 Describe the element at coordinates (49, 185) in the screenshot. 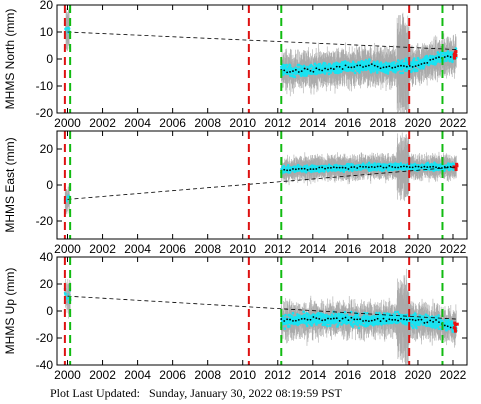

I see `y-tick-label: 0` at that location.